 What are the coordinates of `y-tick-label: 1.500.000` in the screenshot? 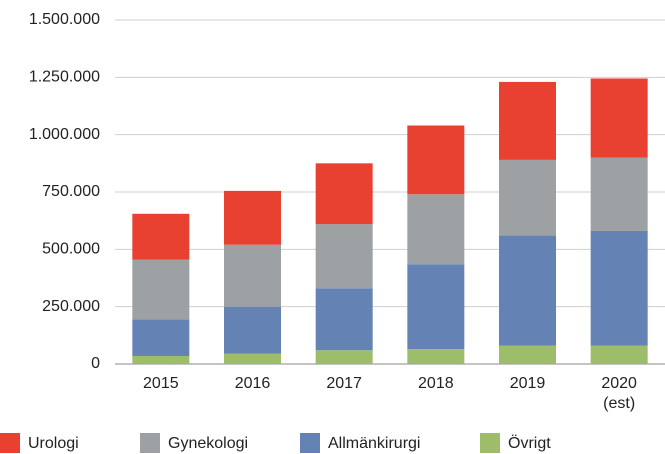 It's located at (64, 19).